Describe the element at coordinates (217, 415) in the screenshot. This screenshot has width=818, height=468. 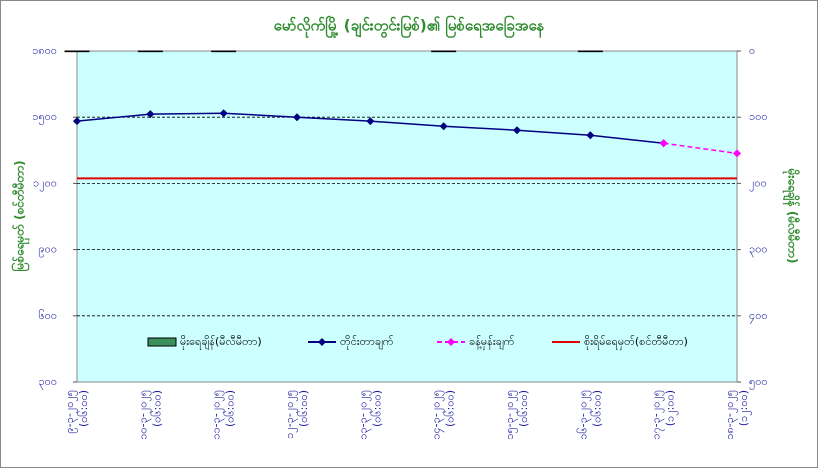
I see `x-tick-date: ၁၁-၃-၂၀၂၅` at that location.